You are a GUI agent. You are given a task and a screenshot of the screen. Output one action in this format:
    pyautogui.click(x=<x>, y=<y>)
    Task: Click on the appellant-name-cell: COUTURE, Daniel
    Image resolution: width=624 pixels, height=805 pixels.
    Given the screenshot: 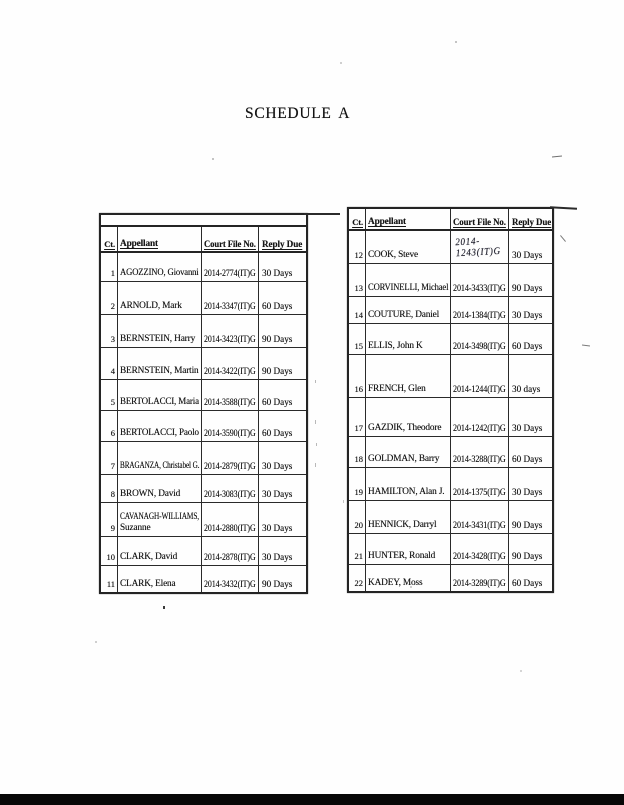 What is the action you would take?
    pyautogui.click(x=408, y=310)
    